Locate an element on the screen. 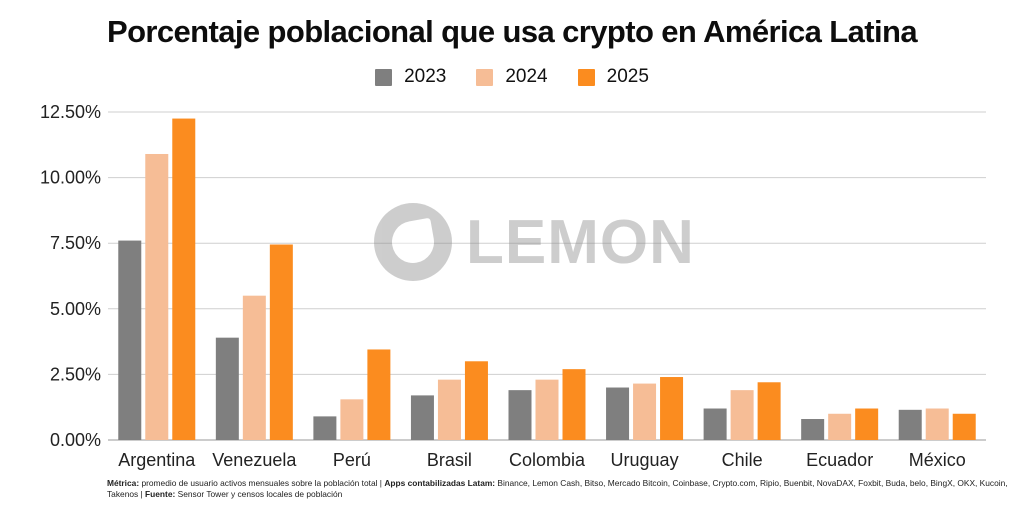 The height and width of the screenshot is (511, 1024). footnote-apps-label: Apps contabilizadas Latam: is located at coordinates (440, 483).